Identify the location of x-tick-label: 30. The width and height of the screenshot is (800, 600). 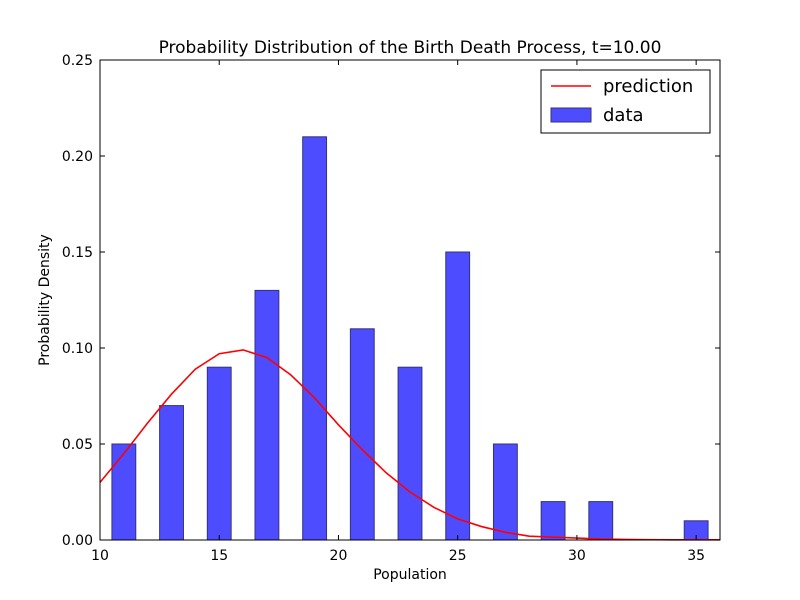
(577, 556).